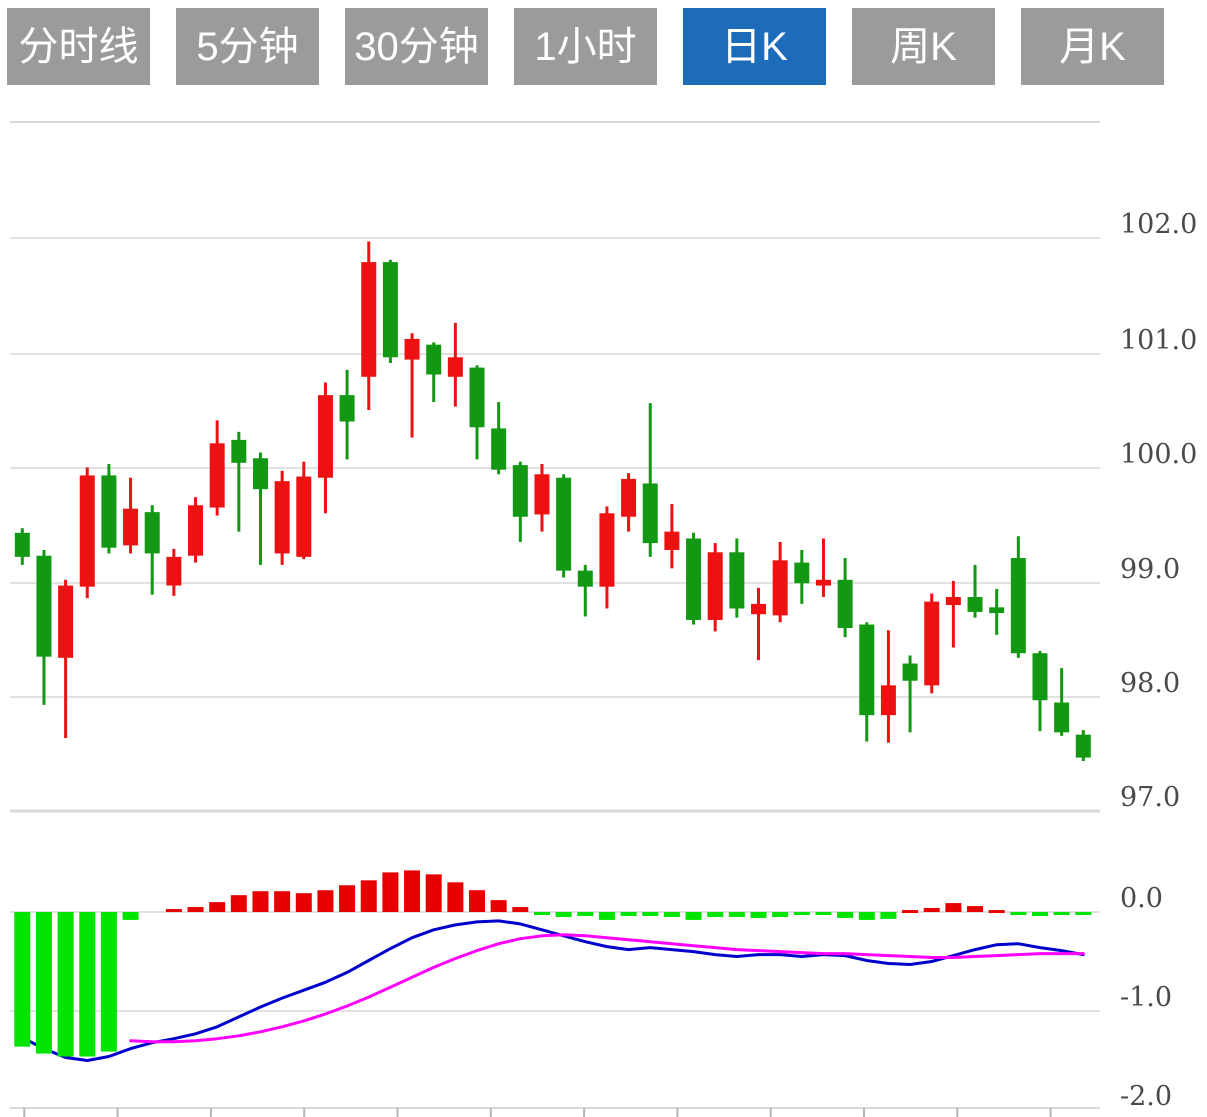  I want to click on period-tabbar: 分时线 5分钟 30分钟 1小时 日K 周K 月K, so click(585, 46).